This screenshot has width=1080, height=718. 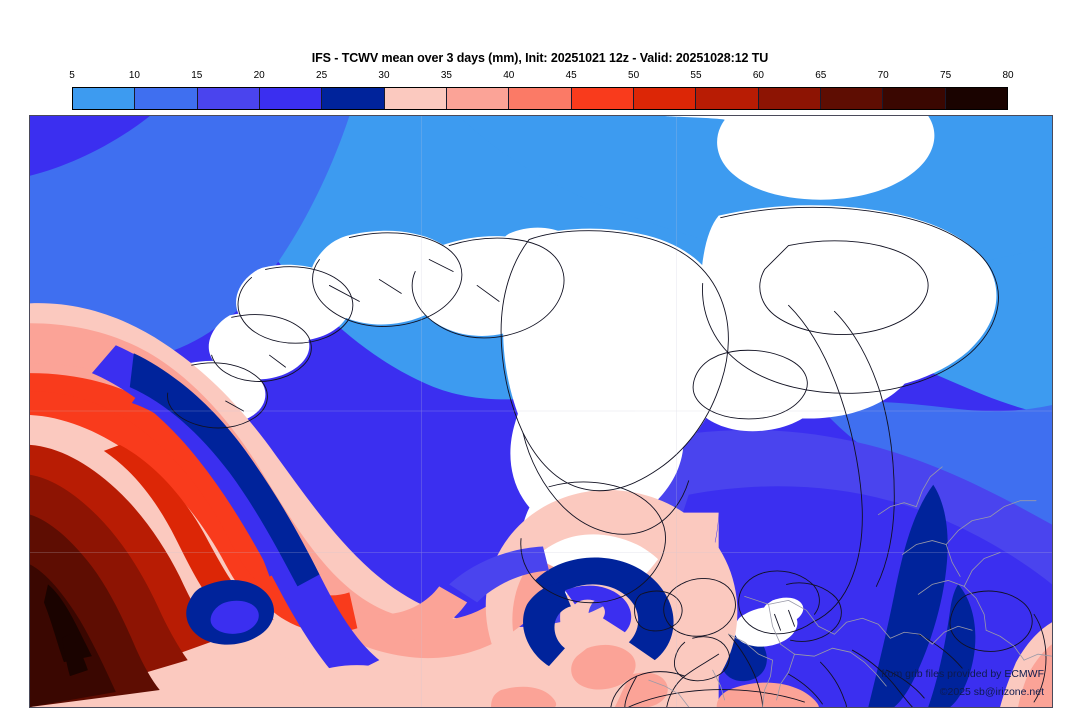 I want to click on colorbar-tick-15: 15, so click(x=197, y=75).